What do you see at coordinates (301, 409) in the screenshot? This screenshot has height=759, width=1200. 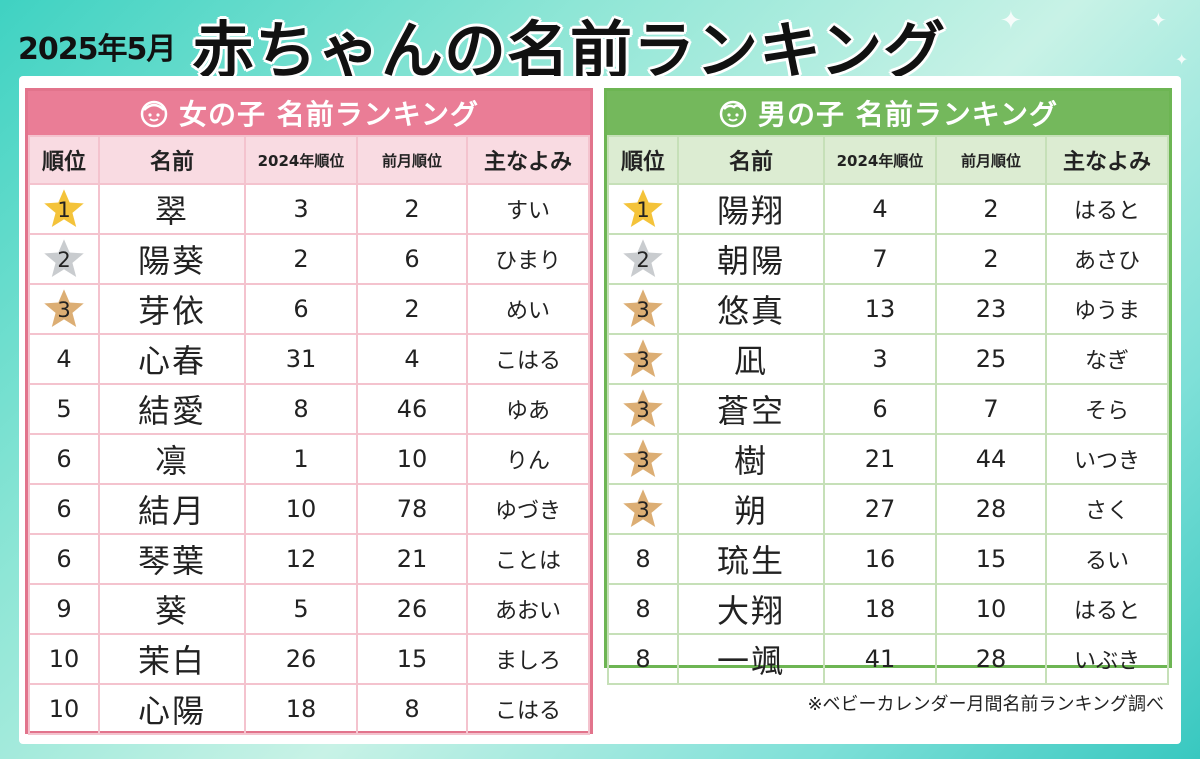 I see `rank-2024-cell: 8` at bounding box center [301, 409].